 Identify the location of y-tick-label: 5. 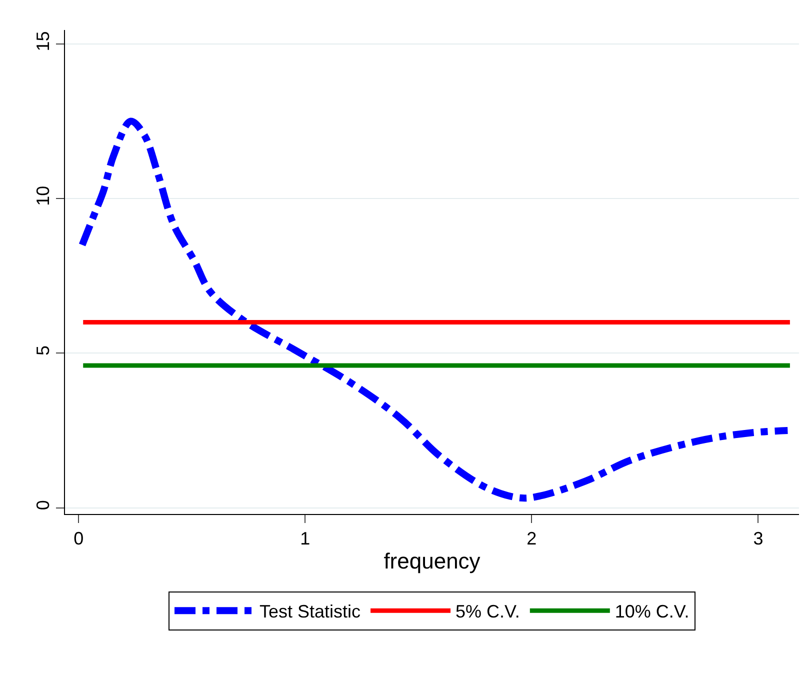
(42, 350).